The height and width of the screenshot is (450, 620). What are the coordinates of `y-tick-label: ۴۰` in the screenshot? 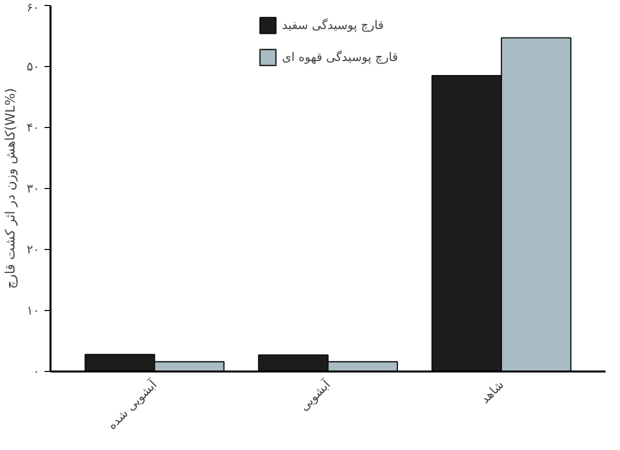 It's located at (33, 127).